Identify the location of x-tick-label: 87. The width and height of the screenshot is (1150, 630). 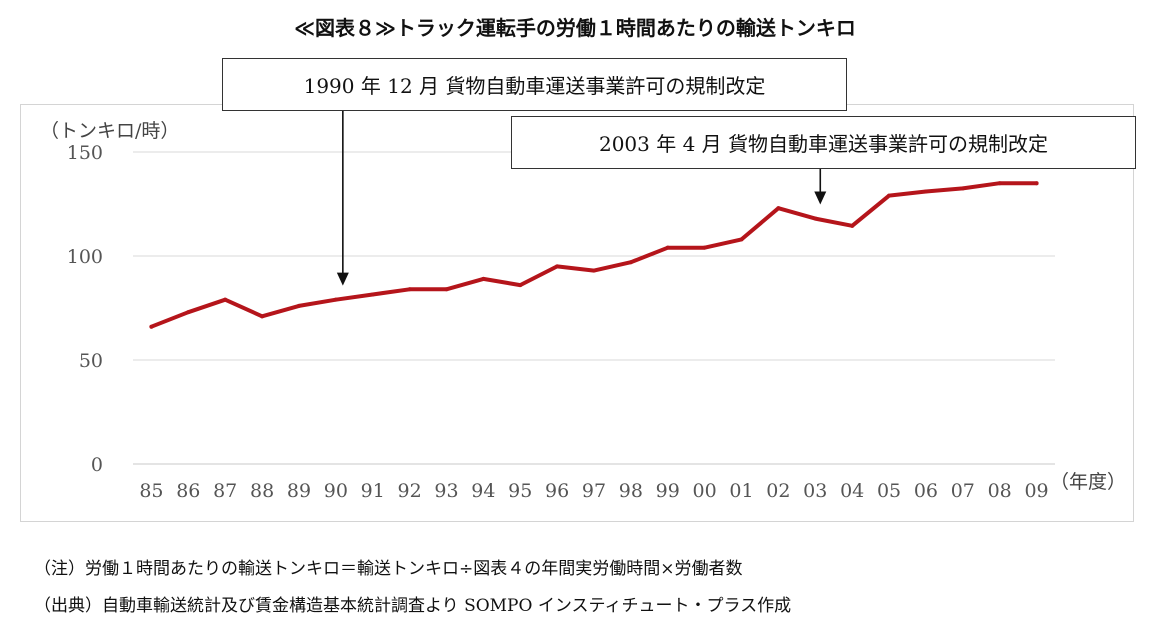
(225, 491).